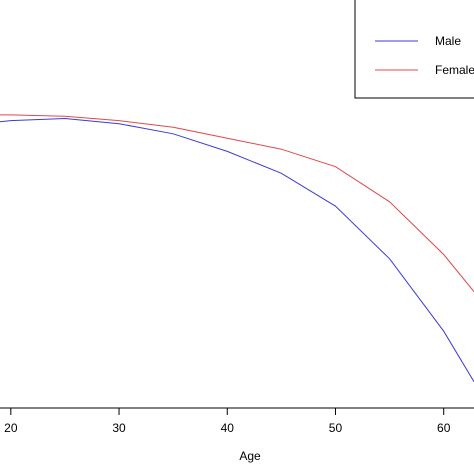 This screenshot has height=474, width=474. I want to click on x-axis-title: Age, so click(250, 456).